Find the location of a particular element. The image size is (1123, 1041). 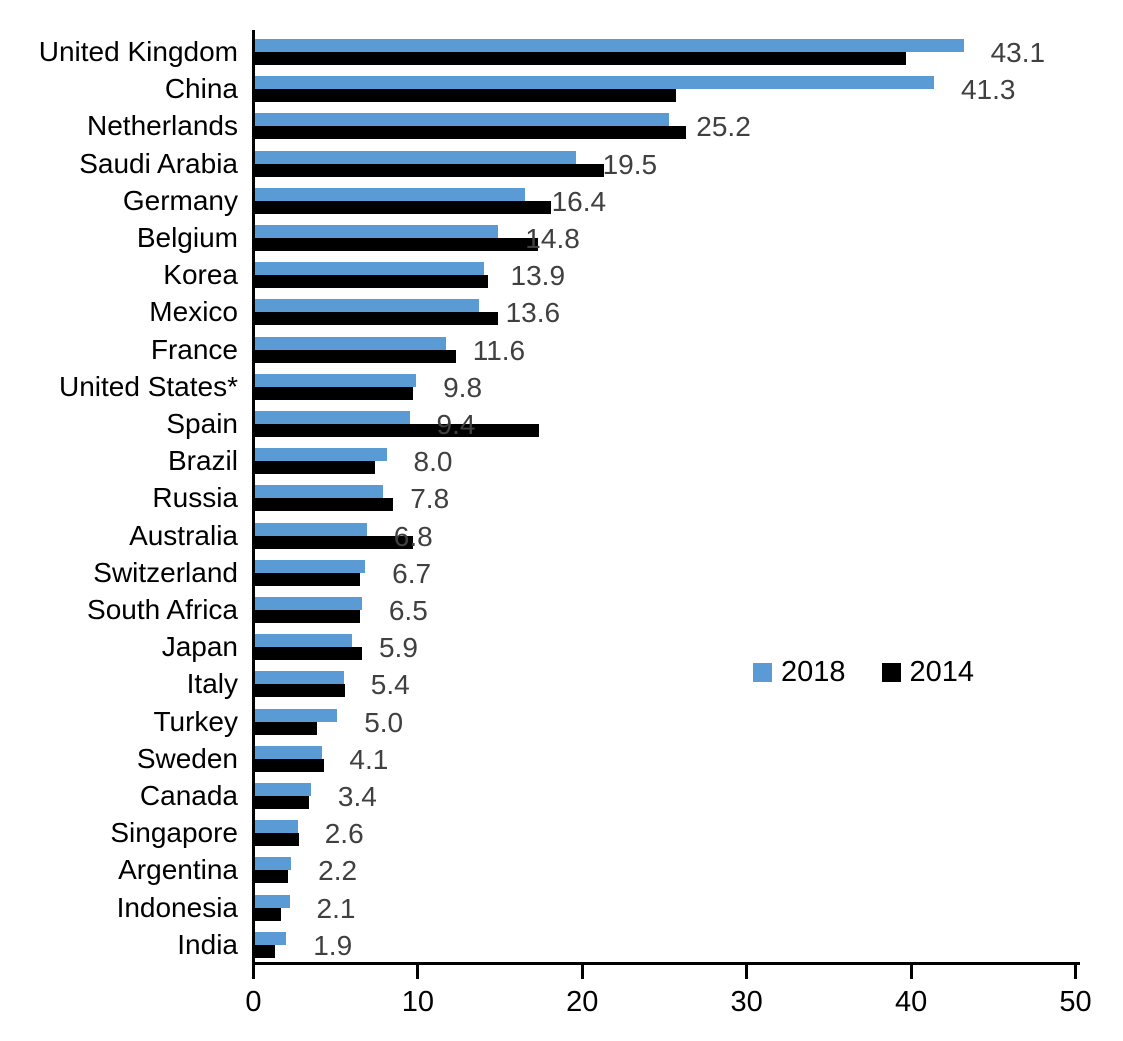

bar-2018-canada is located at coordinates (283, 789).